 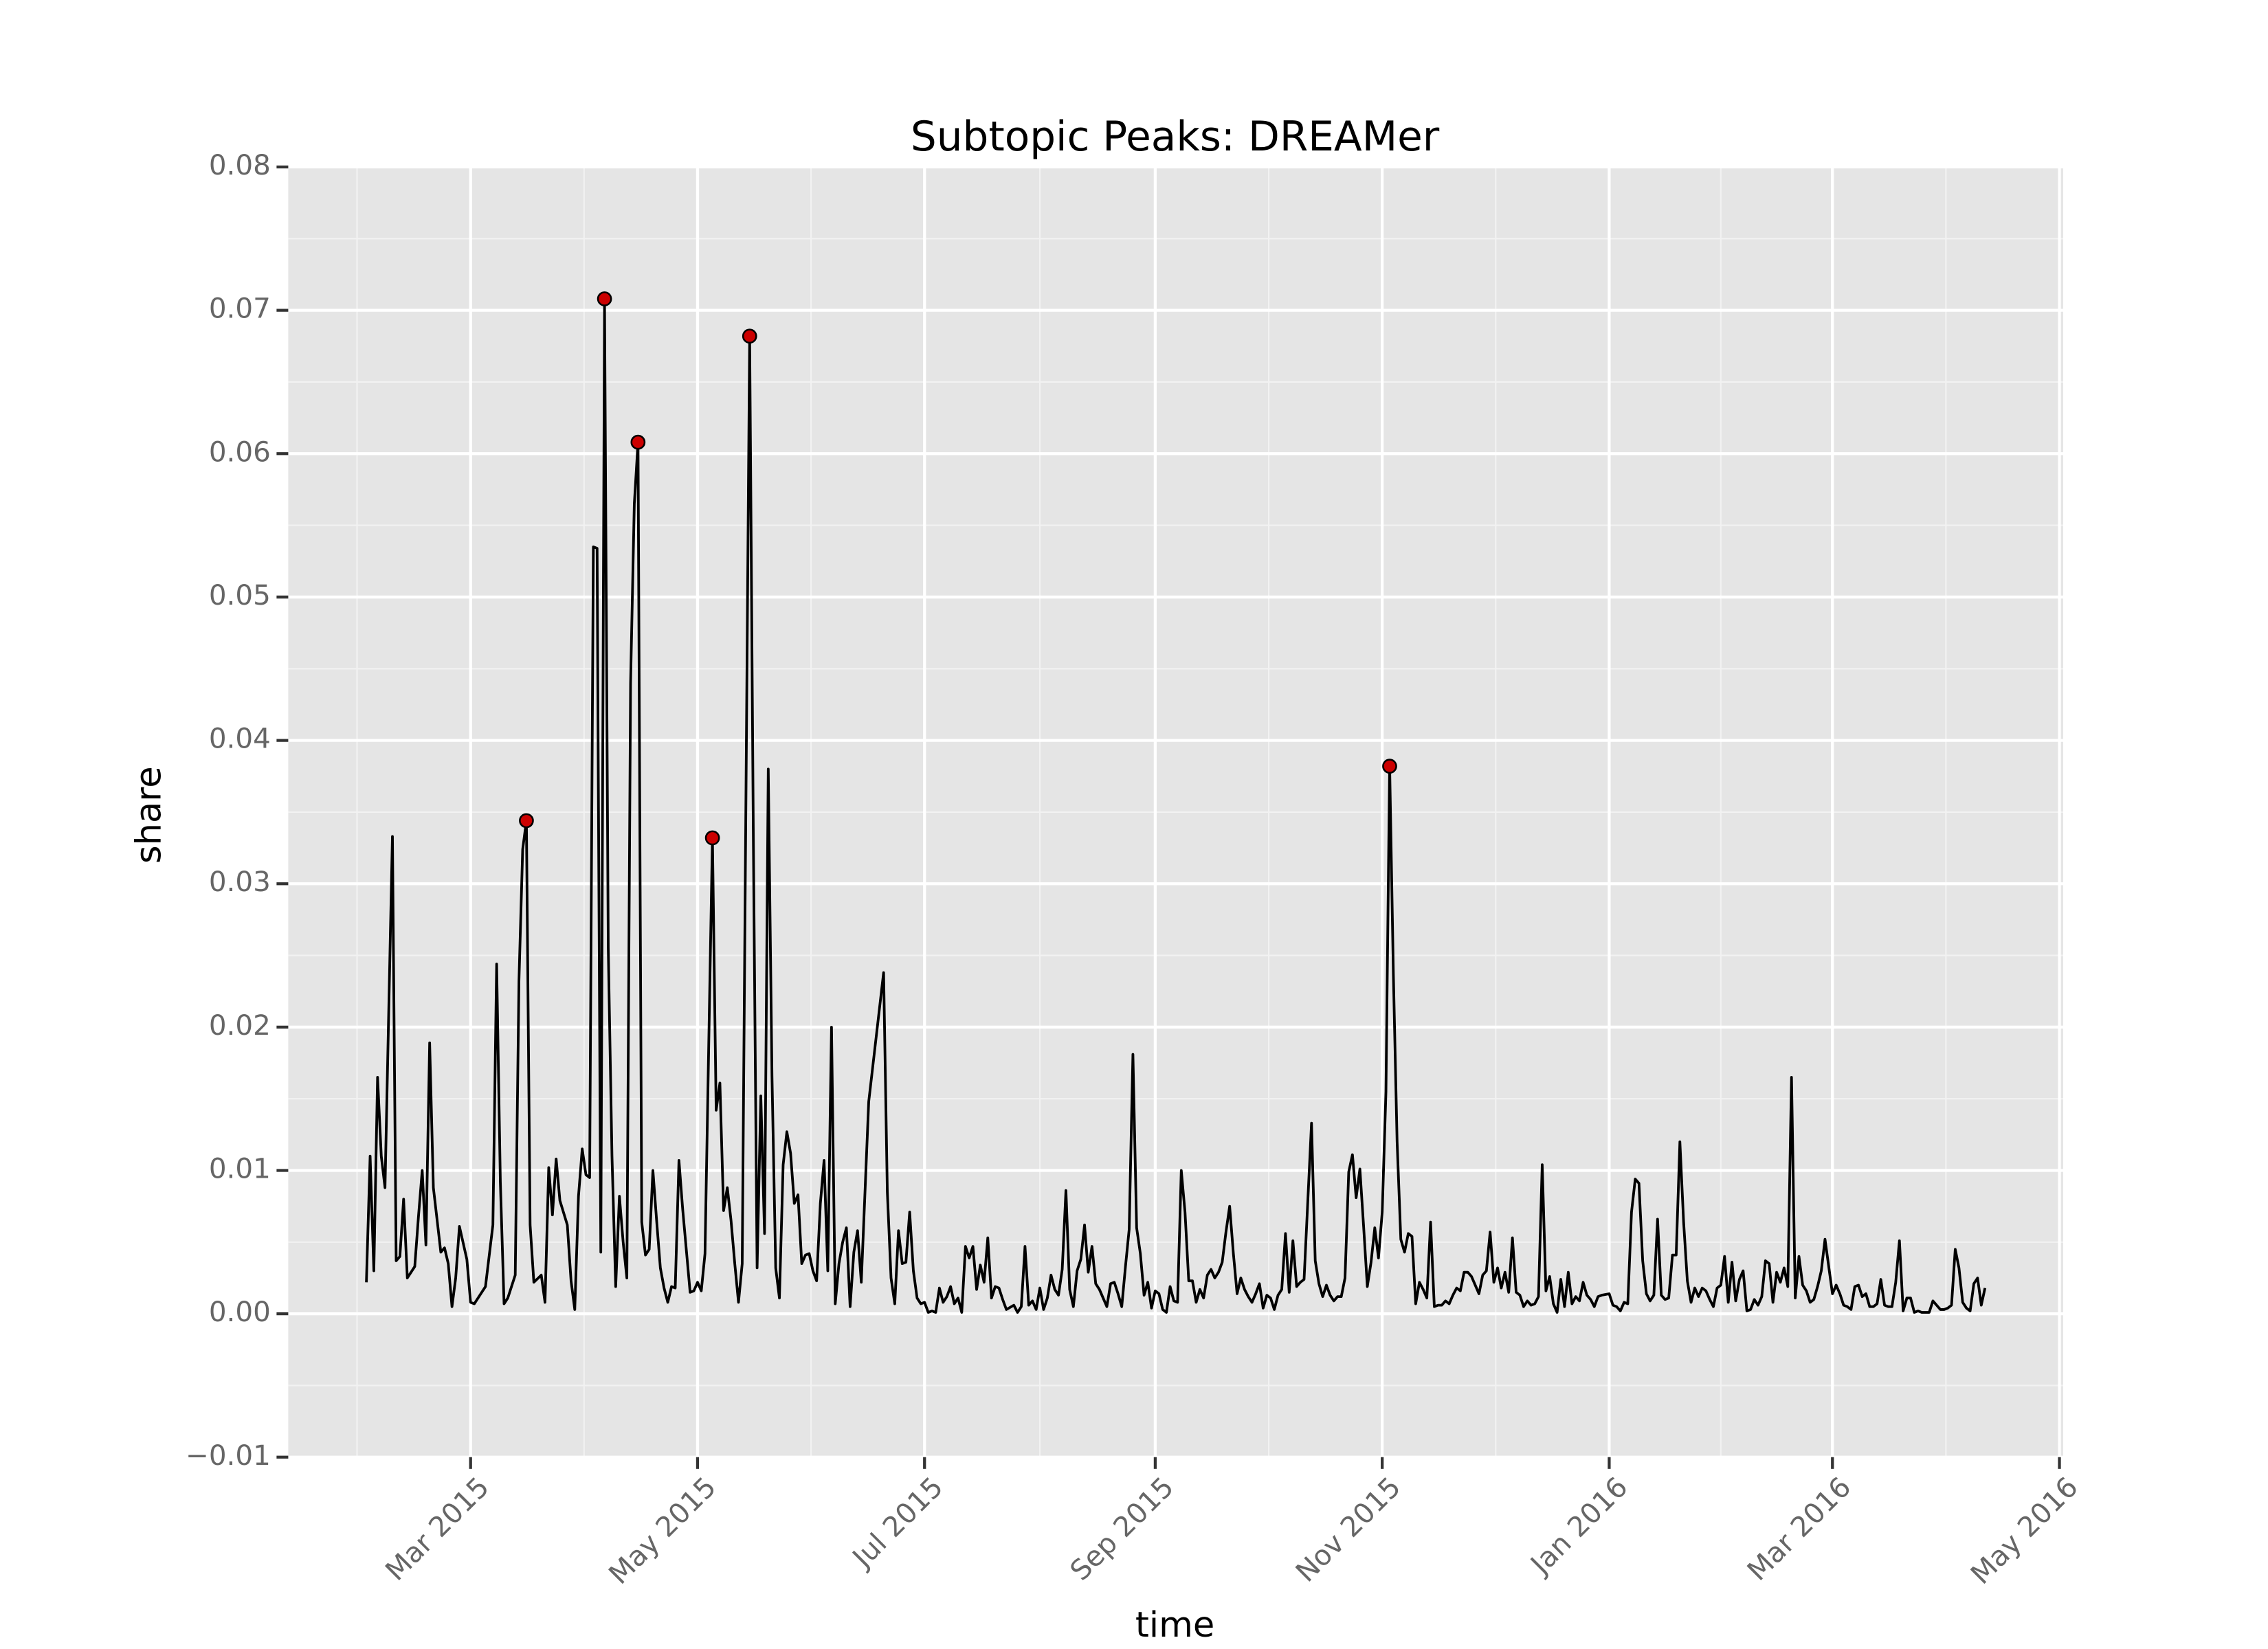 What do you see at coordinates (240, 882) in the screenshot?
I see `y-tick-label: 0.03` at bounding box center [240, 882].